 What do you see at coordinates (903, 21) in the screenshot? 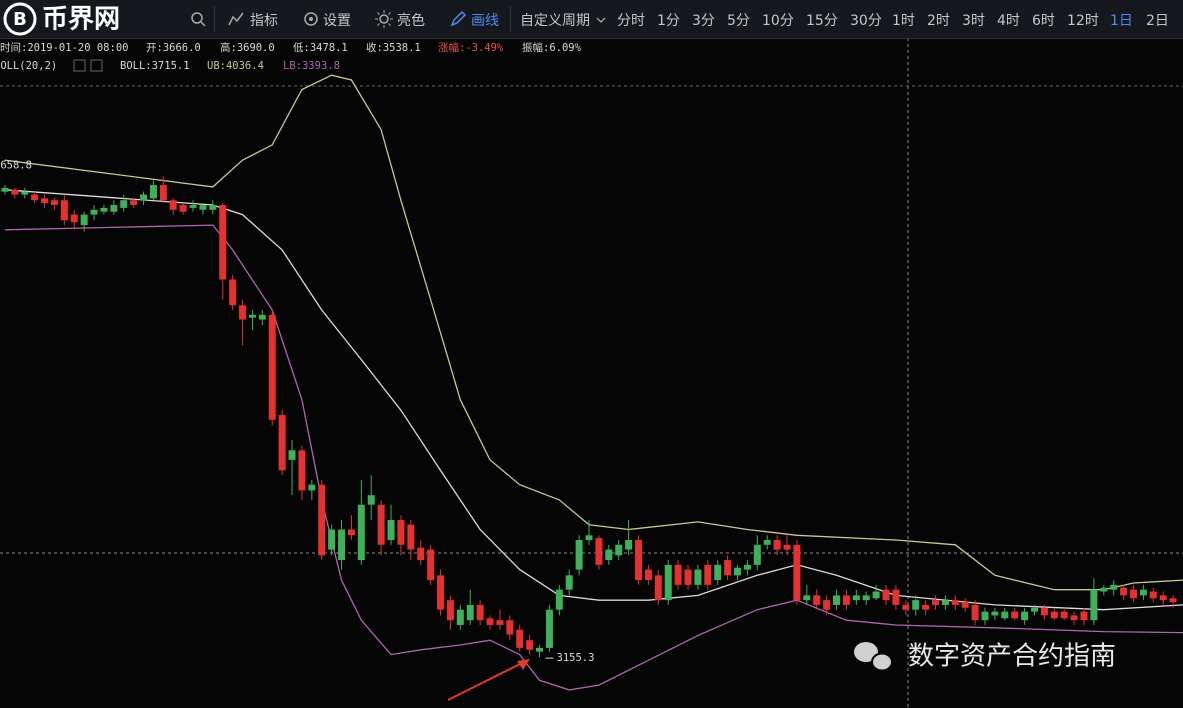
I see `period-button: 1时` at bounding box center [903, 21].